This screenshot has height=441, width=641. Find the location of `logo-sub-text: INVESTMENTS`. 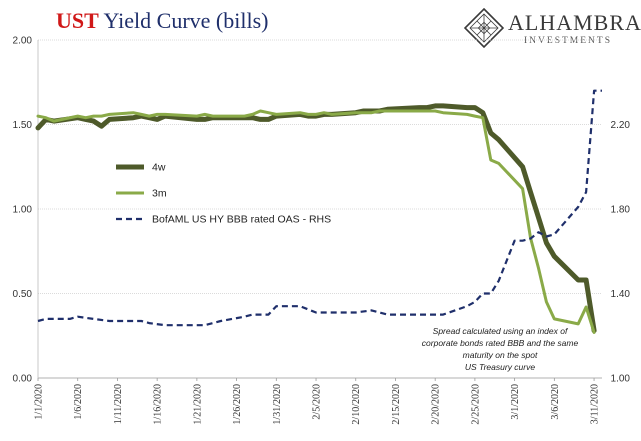

logo-sub-text: INVESTMENTS is located at coordinates (568, 41).